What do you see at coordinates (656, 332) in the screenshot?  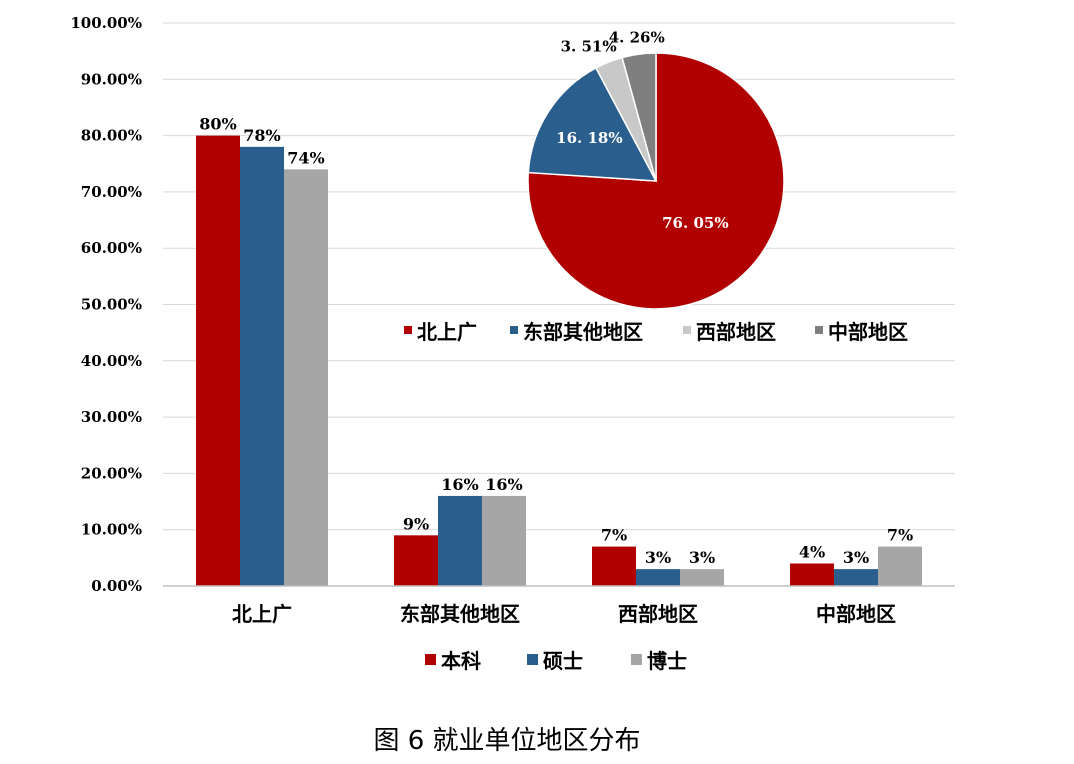 I see `pie-chart-legend: 北上广 东部其他地区 西部地区 中部地区` at bounding box center [656, 332].